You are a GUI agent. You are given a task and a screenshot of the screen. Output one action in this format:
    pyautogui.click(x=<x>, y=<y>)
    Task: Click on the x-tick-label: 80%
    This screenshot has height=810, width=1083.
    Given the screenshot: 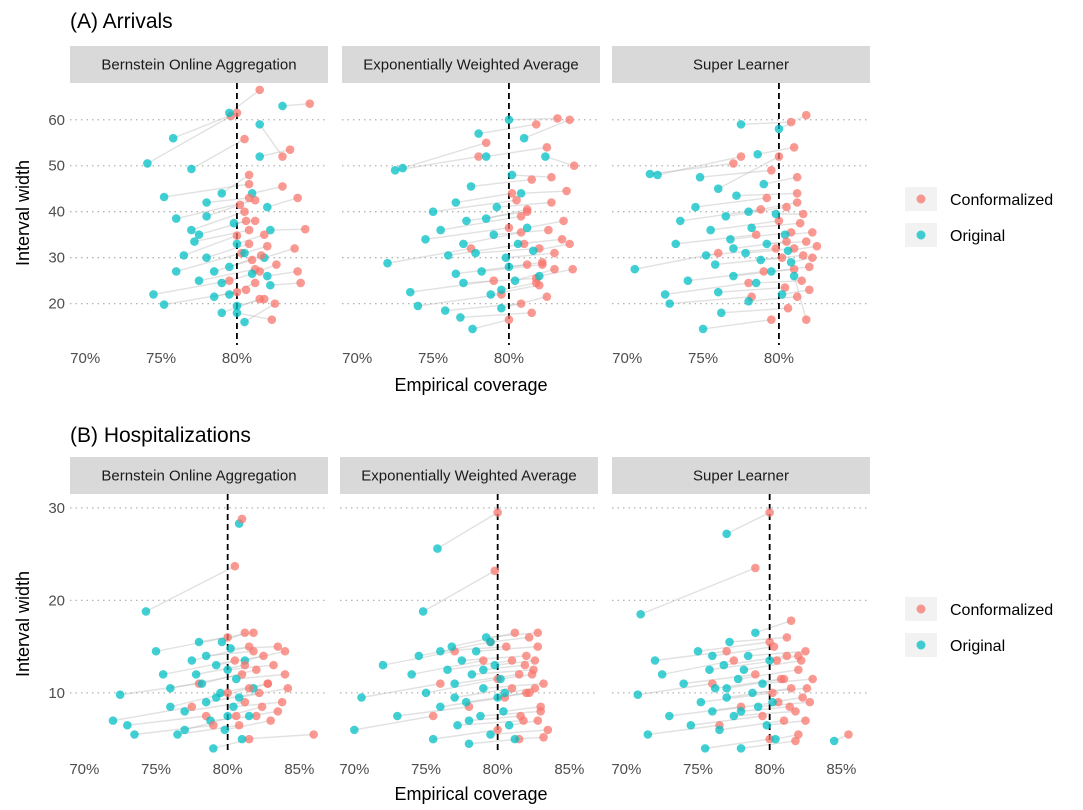 What is the action you would take?
    pyautogui.click(x=228, y=769)
    